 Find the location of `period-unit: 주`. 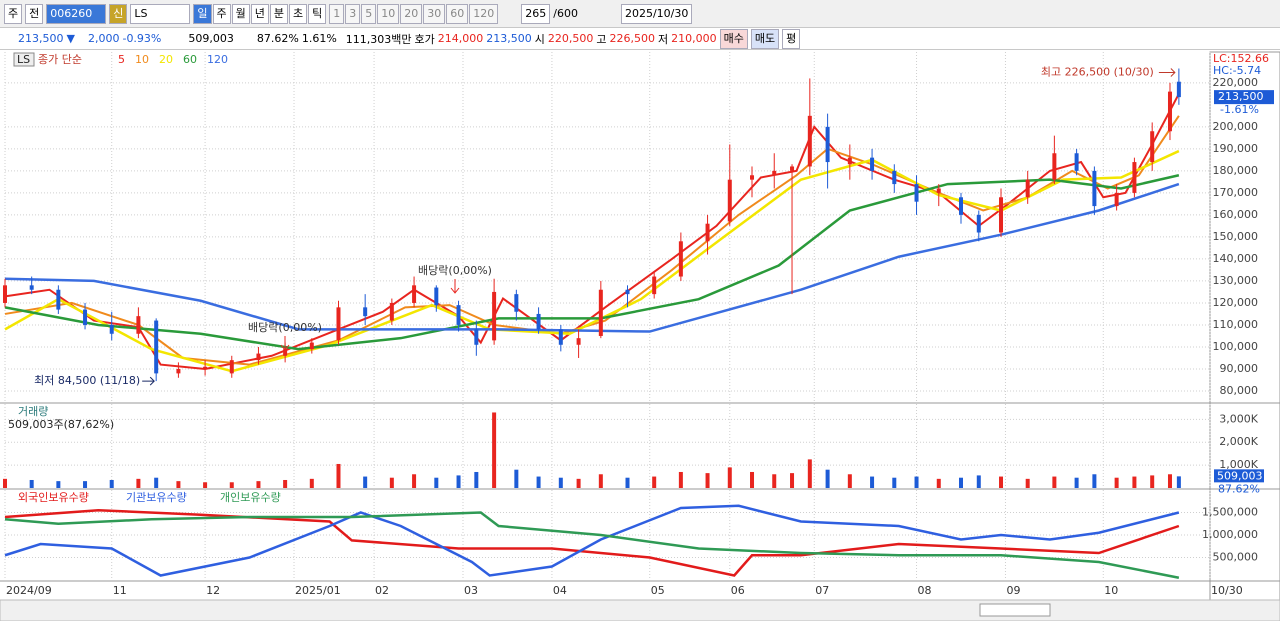

period-unit: 주 is located at coordinates (13, 13).